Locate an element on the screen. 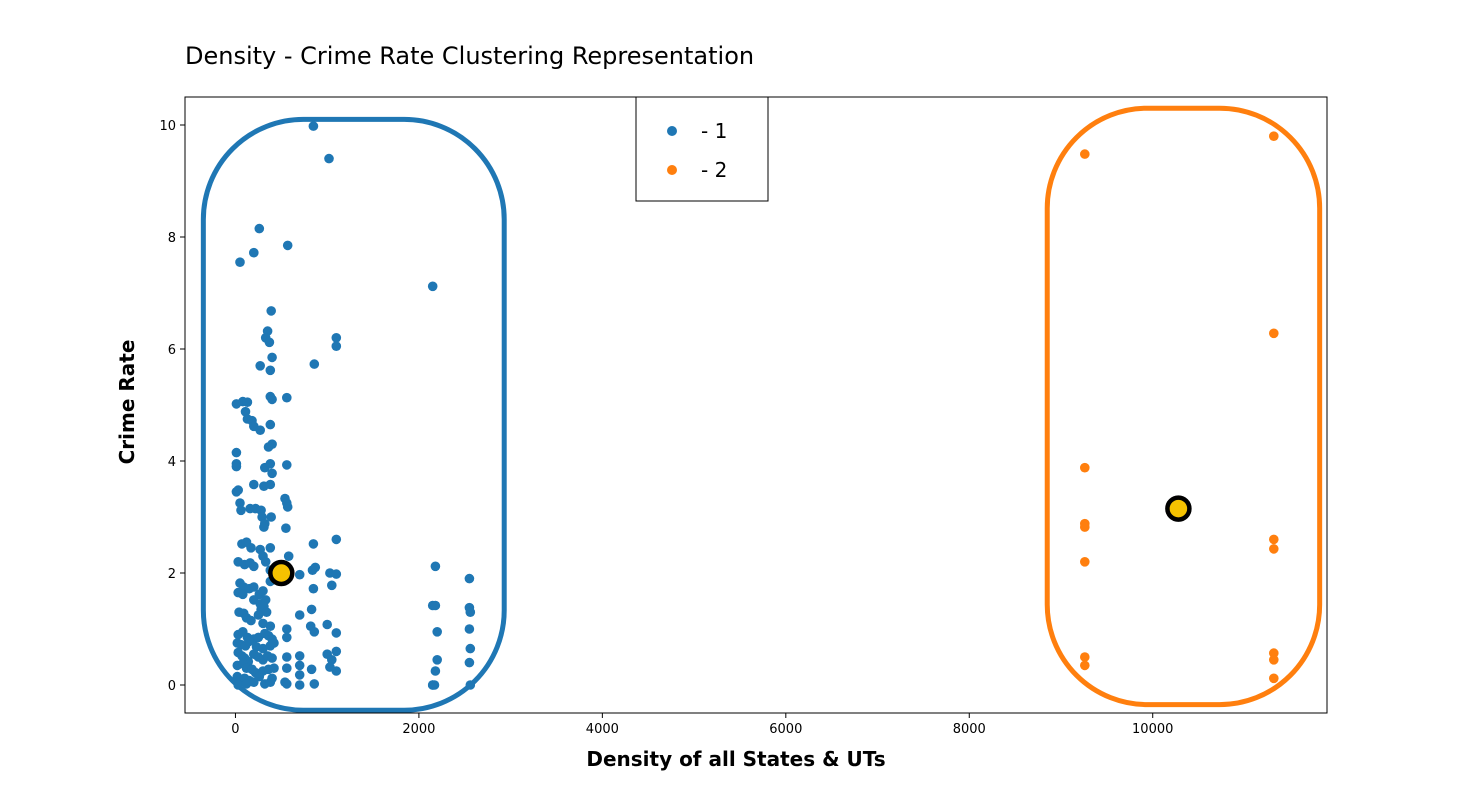 The height and width of the screenshot is (801, 1474). y-tick-label: 2 is located at coordinates (172, 574).